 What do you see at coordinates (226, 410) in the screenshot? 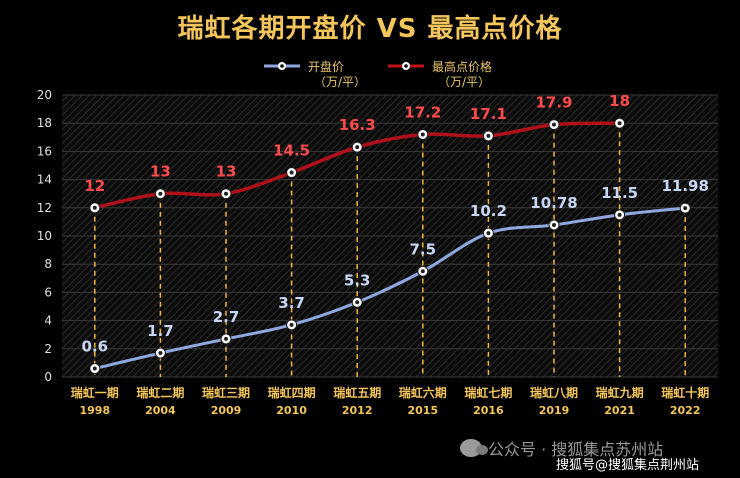
I see `x-tick-year: 2009` at bounding box center [226, 410].